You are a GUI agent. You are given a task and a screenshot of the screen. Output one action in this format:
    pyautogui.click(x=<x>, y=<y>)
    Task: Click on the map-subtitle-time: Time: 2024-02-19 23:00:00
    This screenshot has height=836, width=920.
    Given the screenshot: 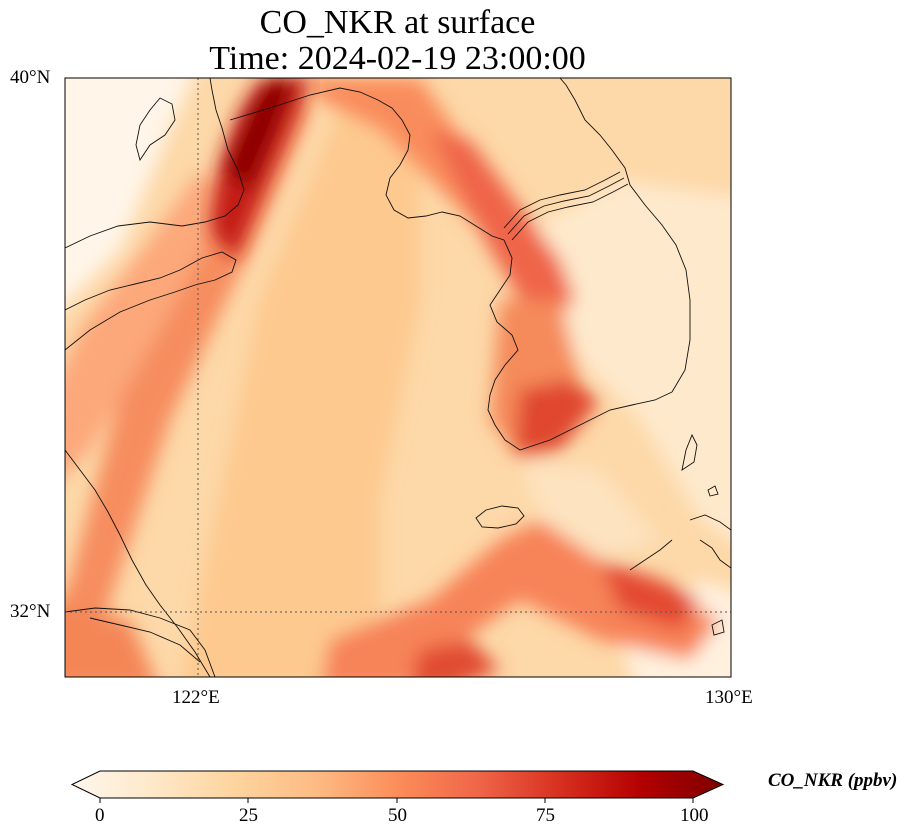 What is the action you would take?
    pyautogui.click(x=397, y=58)
    